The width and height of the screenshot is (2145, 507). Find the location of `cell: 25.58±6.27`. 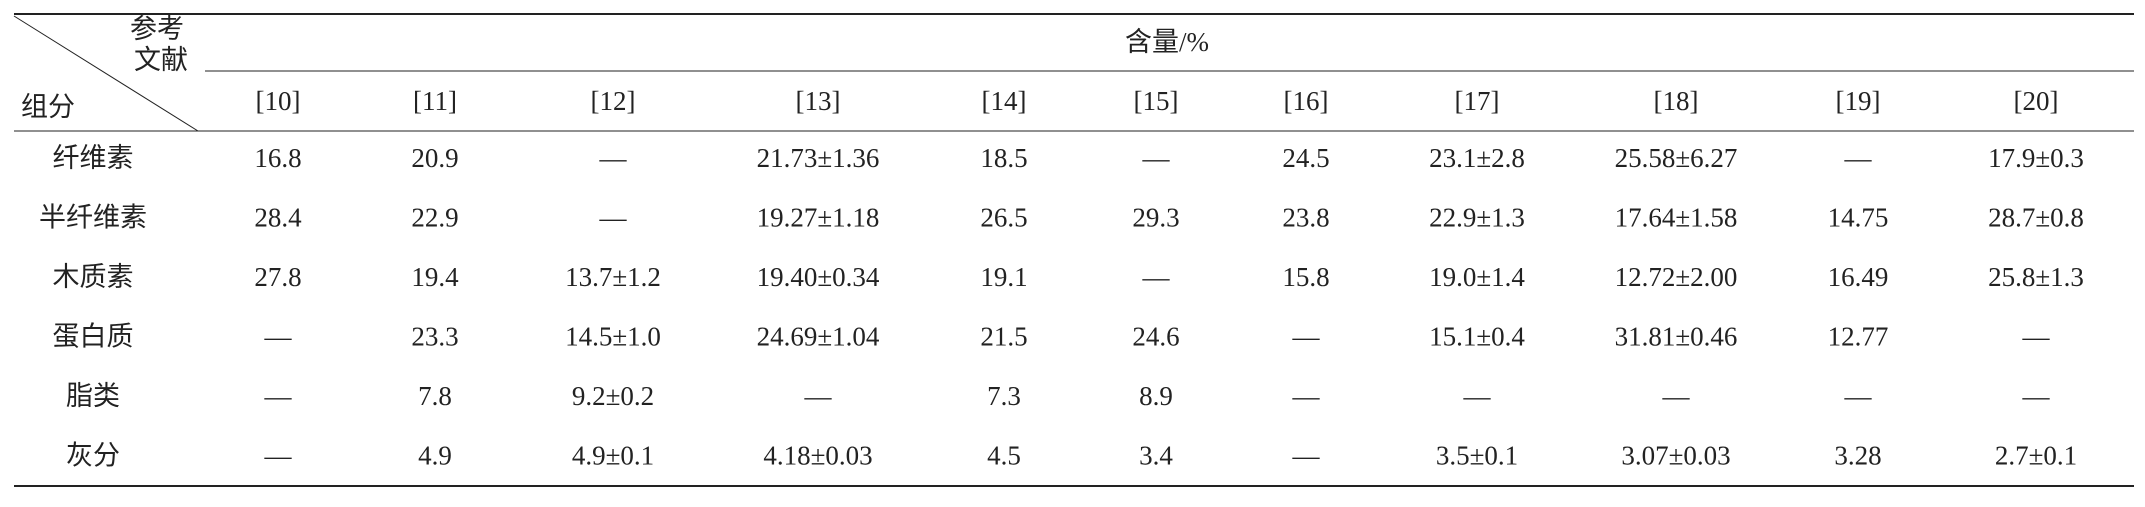

cell: 25.58±6.27 is located at coordinates (1676, 158).